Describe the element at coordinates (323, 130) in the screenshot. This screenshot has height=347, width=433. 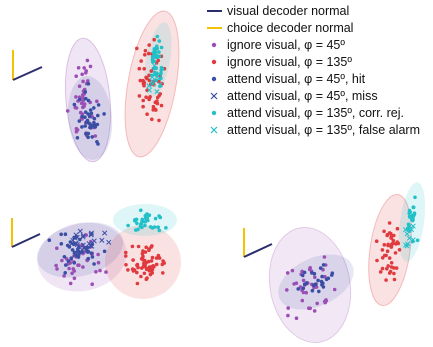
I see `legend-attend-135-fa-label: attend visual, φ = 135º, false alarm` at that location.